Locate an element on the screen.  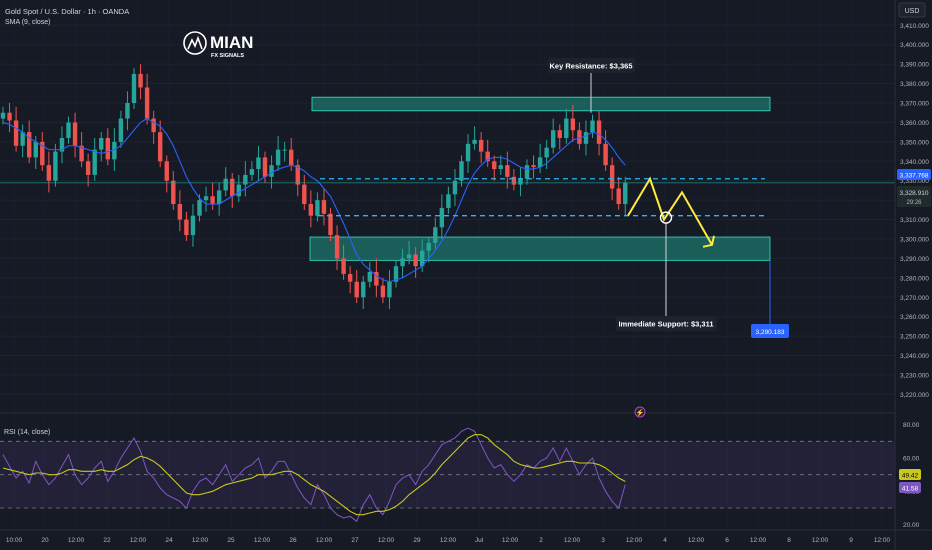
support-zone is located at coordinates (540, 248).